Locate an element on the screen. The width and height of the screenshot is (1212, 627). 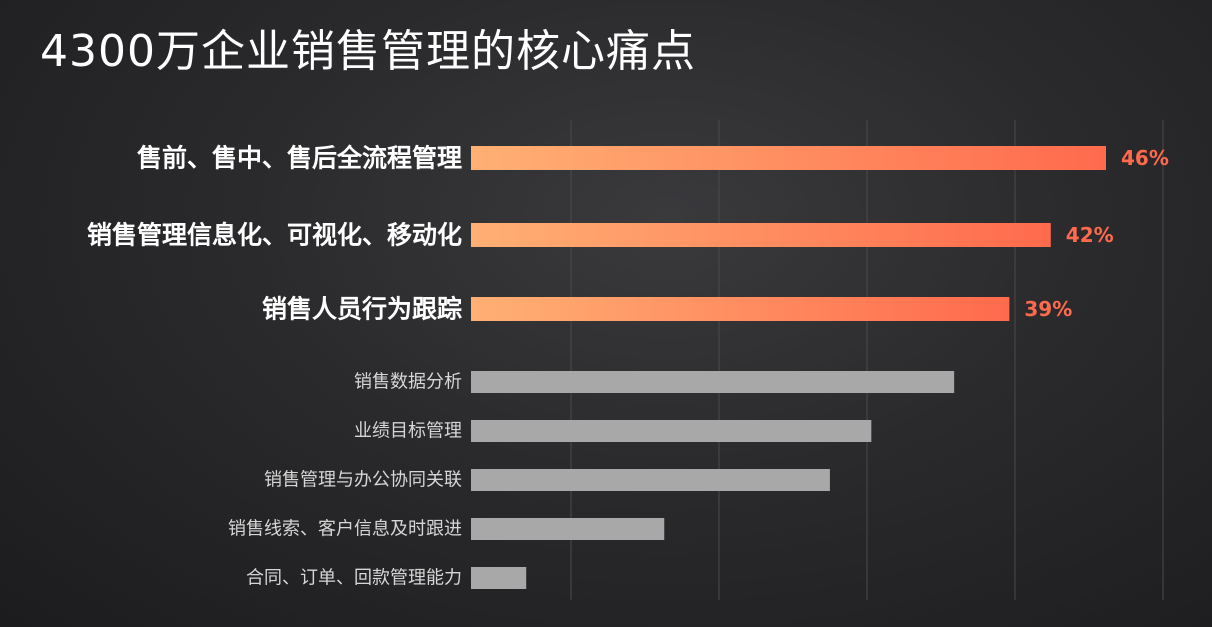
chart-title: 4300万企业销售管理的核心痛点 is located at coordinates (368, 51).